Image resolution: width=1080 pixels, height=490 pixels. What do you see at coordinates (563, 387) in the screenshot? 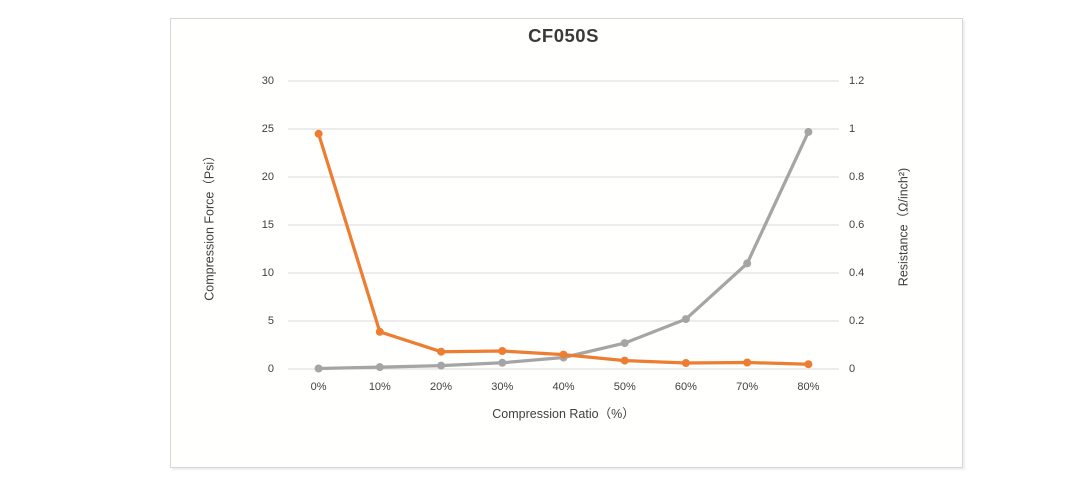
I see `x-axis-tick-label: 40%` at bounding box center [563, 387].